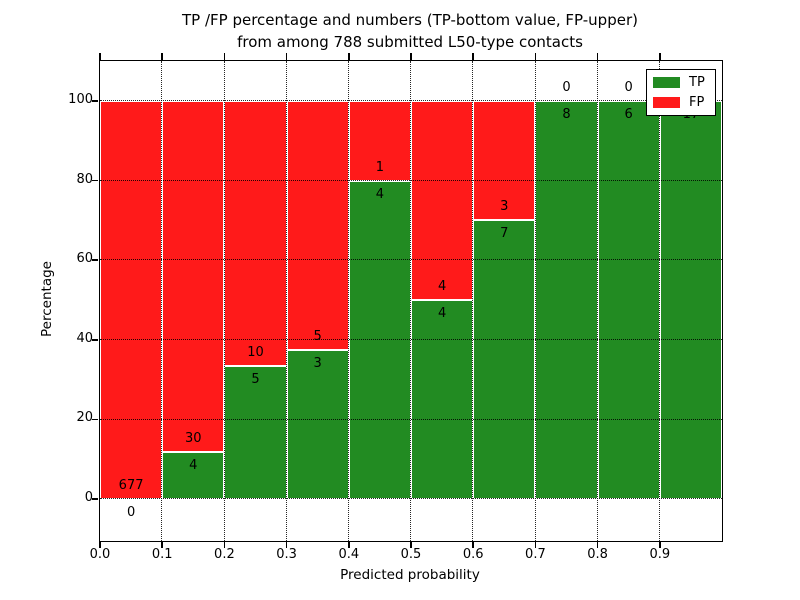  What do you see at coordinates (660, 554) in the screenshot?
I see `x-tick-label: 0.9` at bounding box center [660, 554].